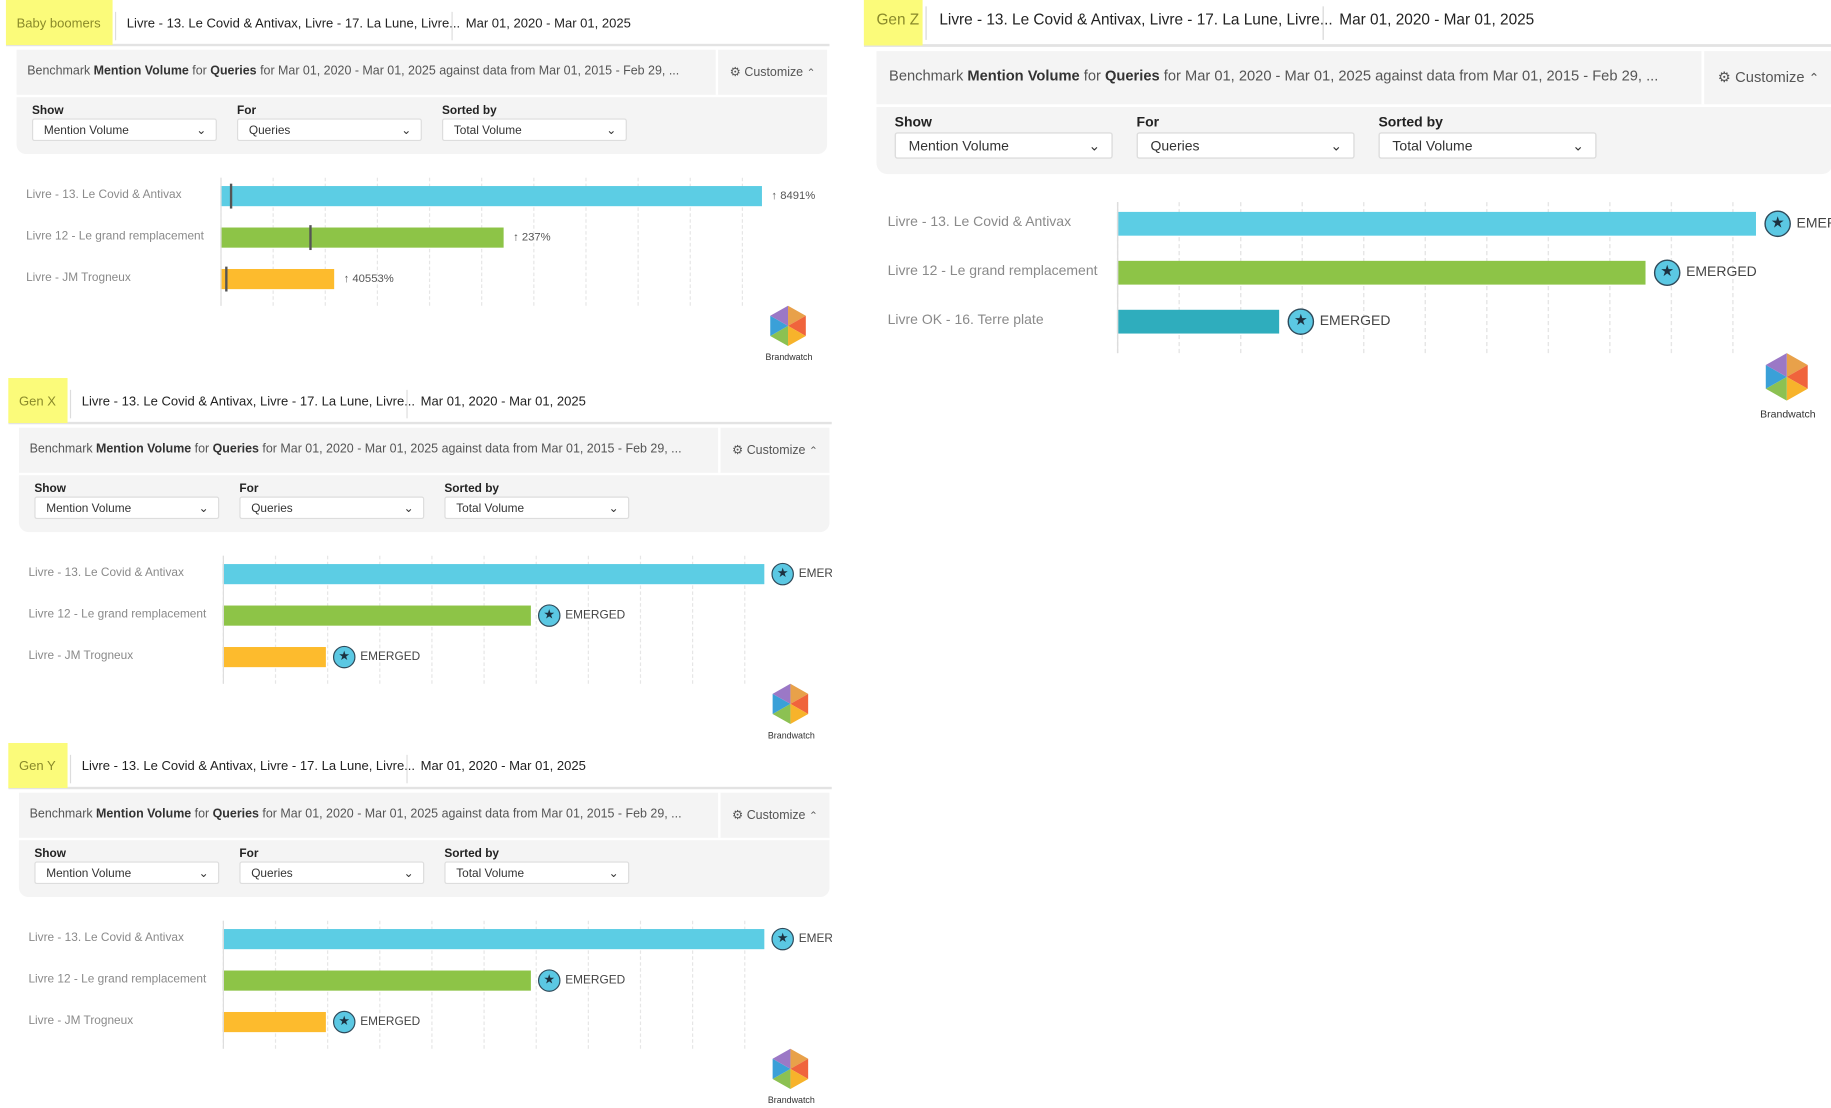  Describe the element at coordinates (368, 279) in the screenshot. I see `change-label: ↑ 40553%` at that location.